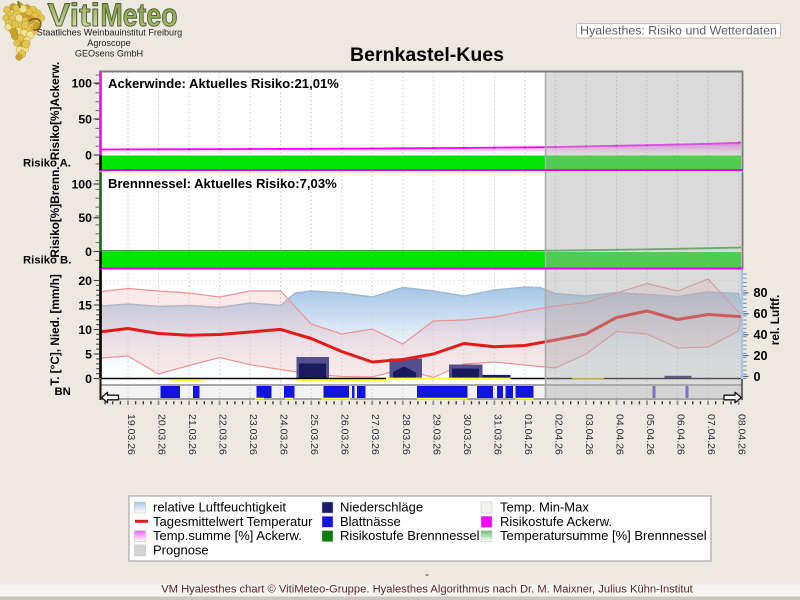  What do you see at coordinates (192, 434) in the screenshot?
I see `svg-text: 21.03.26` at bounding box center [192, 434].